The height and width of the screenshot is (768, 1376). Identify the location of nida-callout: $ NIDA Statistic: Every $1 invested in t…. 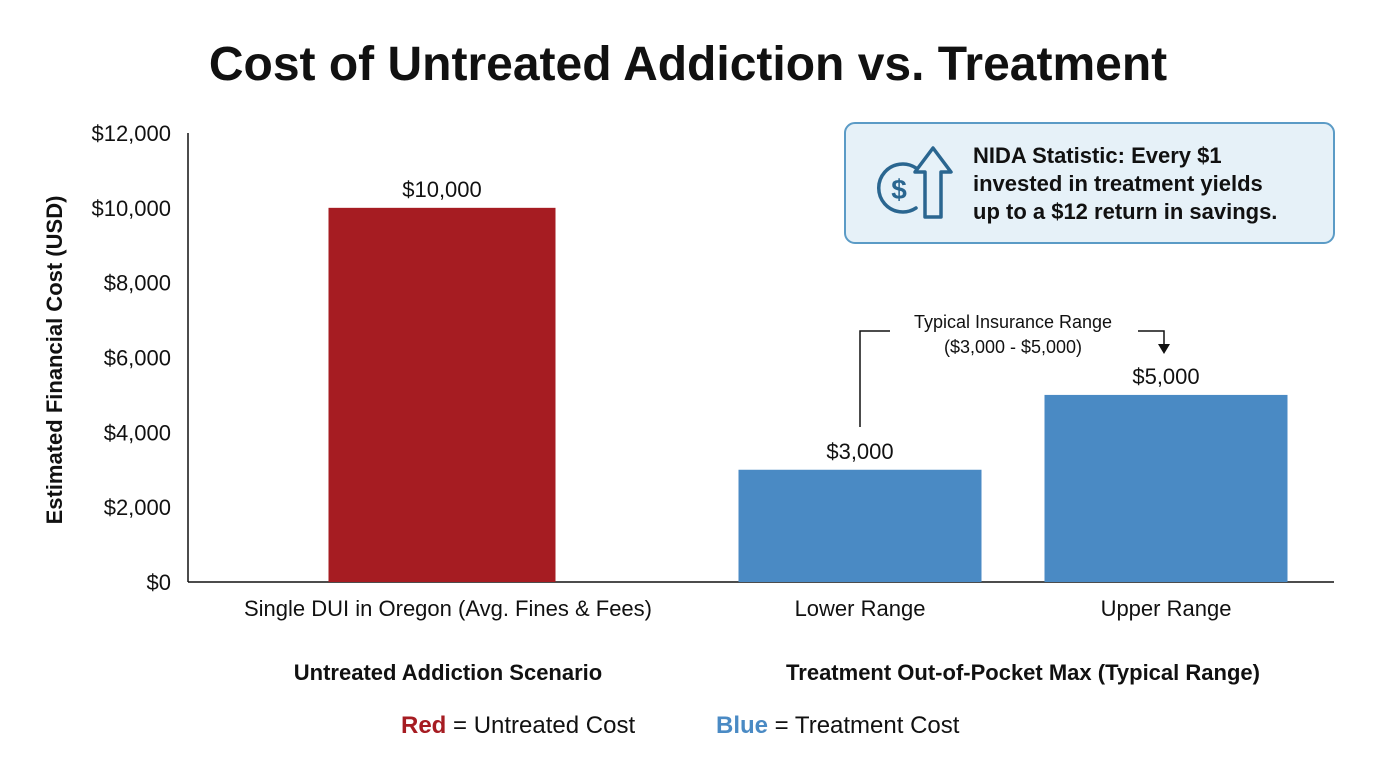
(1089, 183).